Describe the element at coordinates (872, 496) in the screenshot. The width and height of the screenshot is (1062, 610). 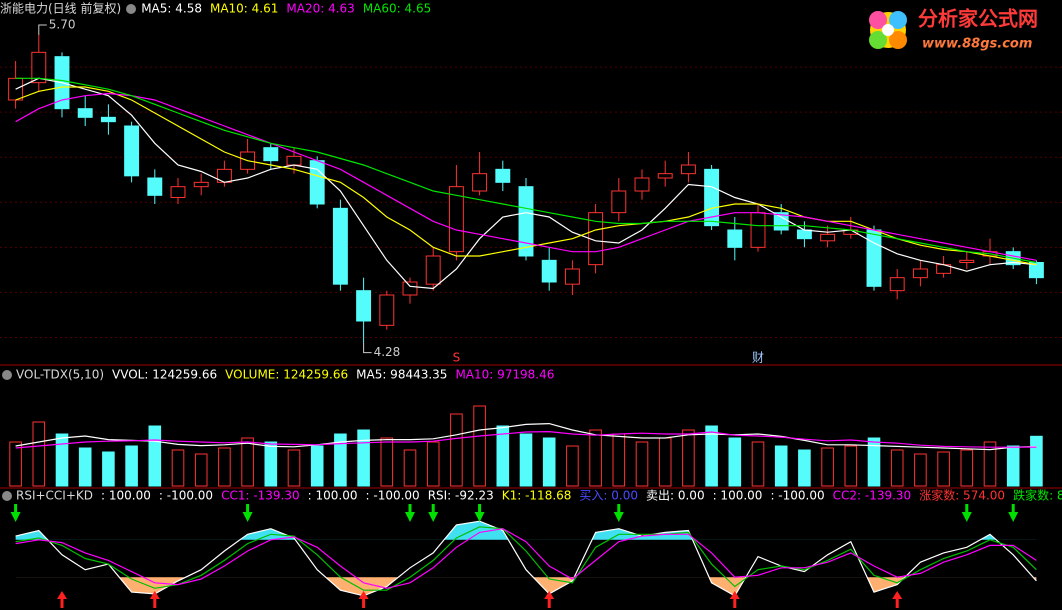
I see `legend-entry: CC2: -139.30` at that location.